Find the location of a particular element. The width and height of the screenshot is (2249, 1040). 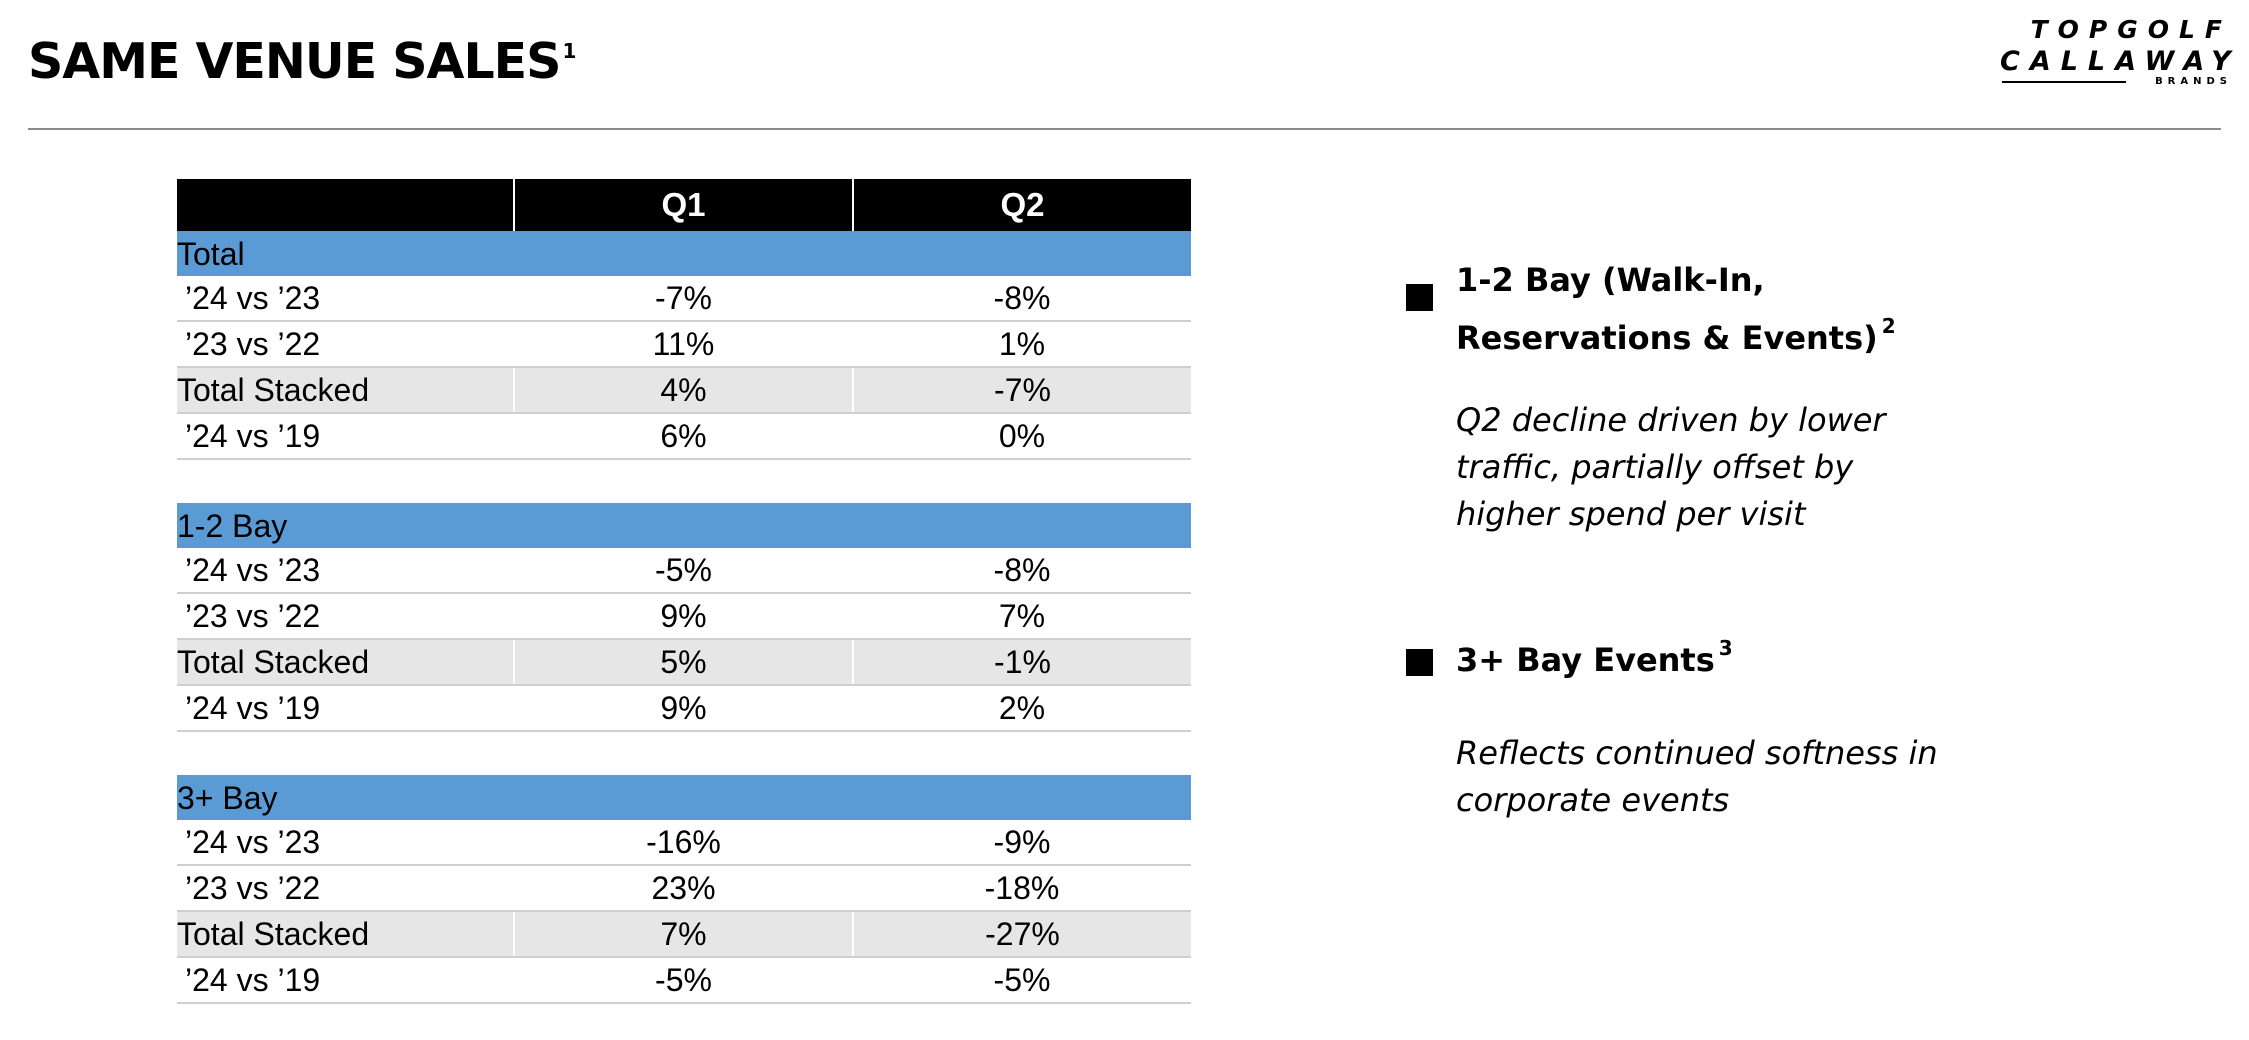

q2-value: -5% is located at coordinates (1022, 980).